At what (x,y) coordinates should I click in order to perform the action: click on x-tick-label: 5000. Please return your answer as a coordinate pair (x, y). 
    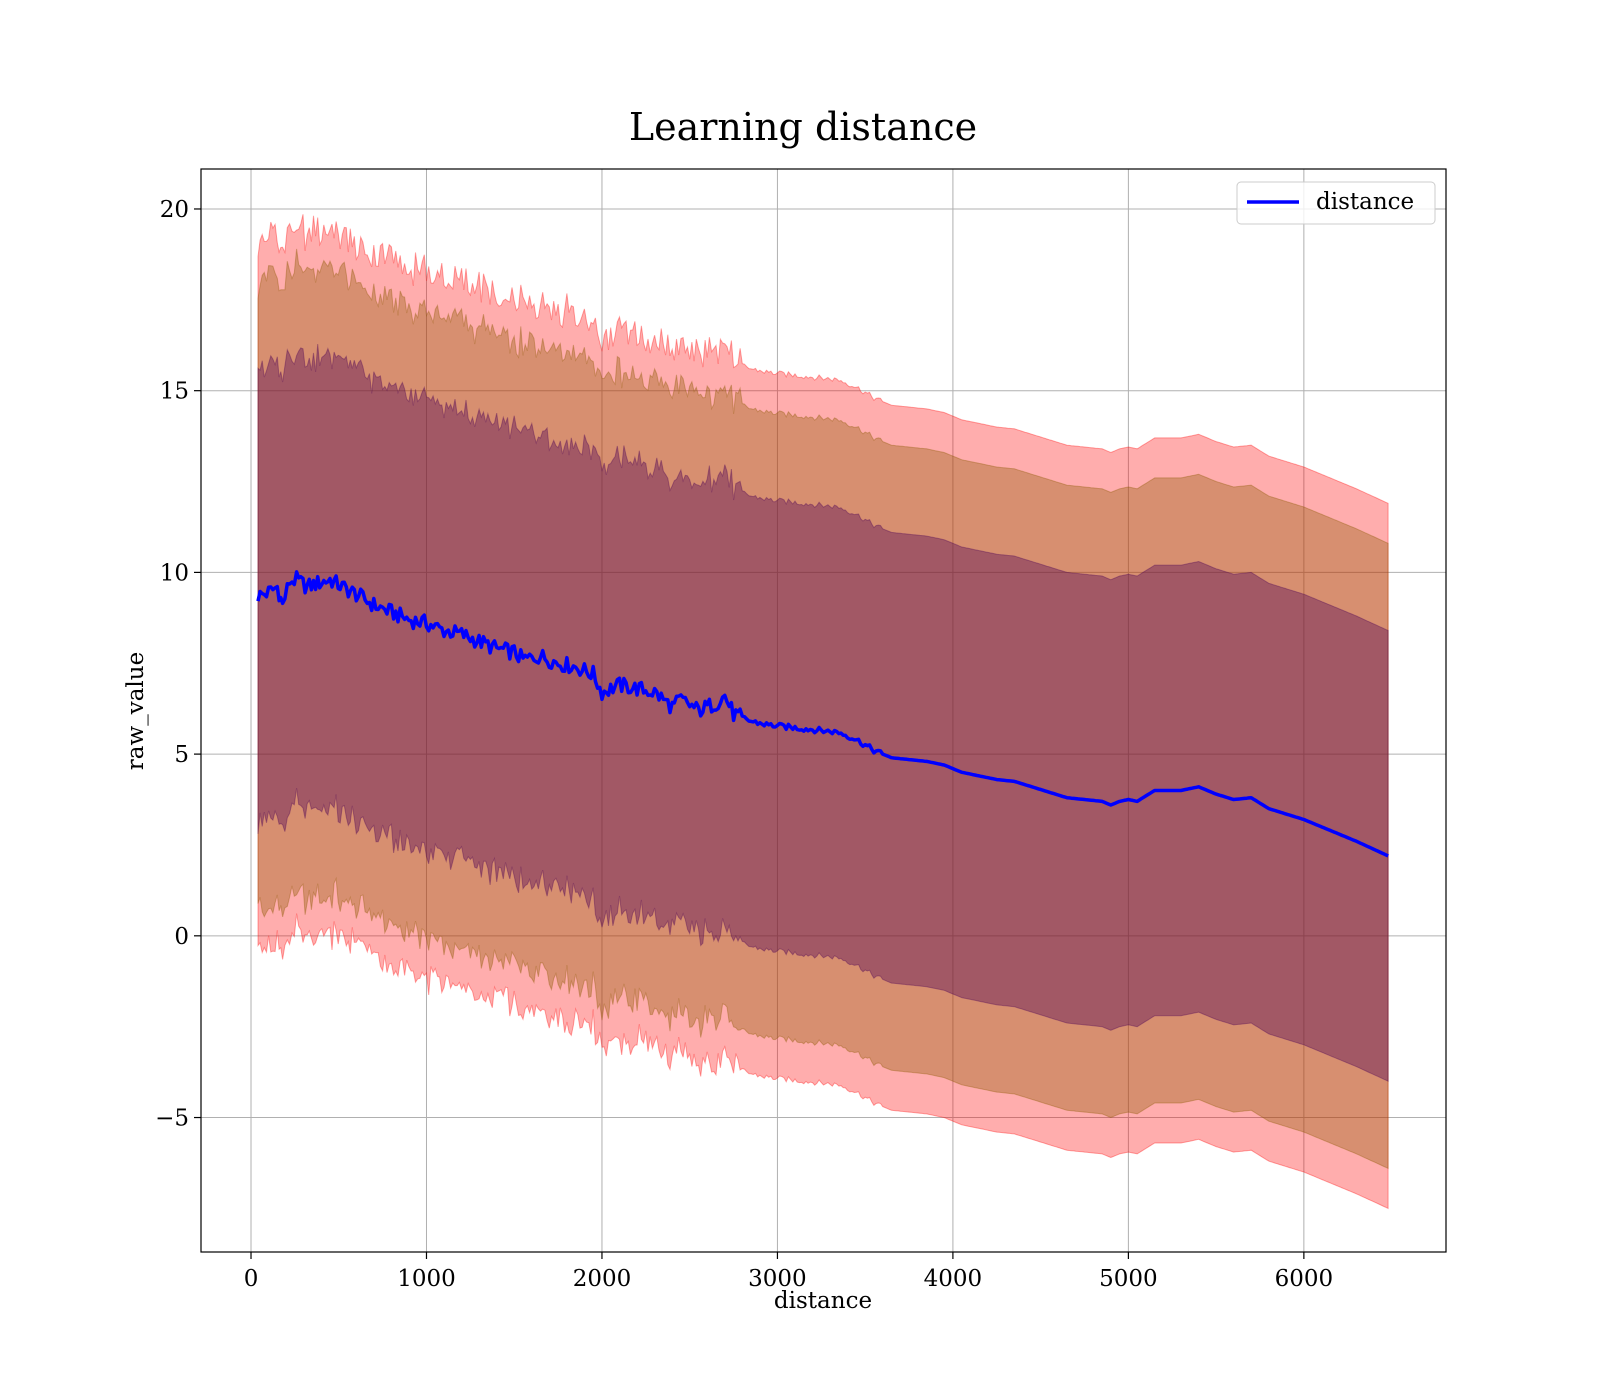
    Looking at the image, I should click on (1128, 1279).